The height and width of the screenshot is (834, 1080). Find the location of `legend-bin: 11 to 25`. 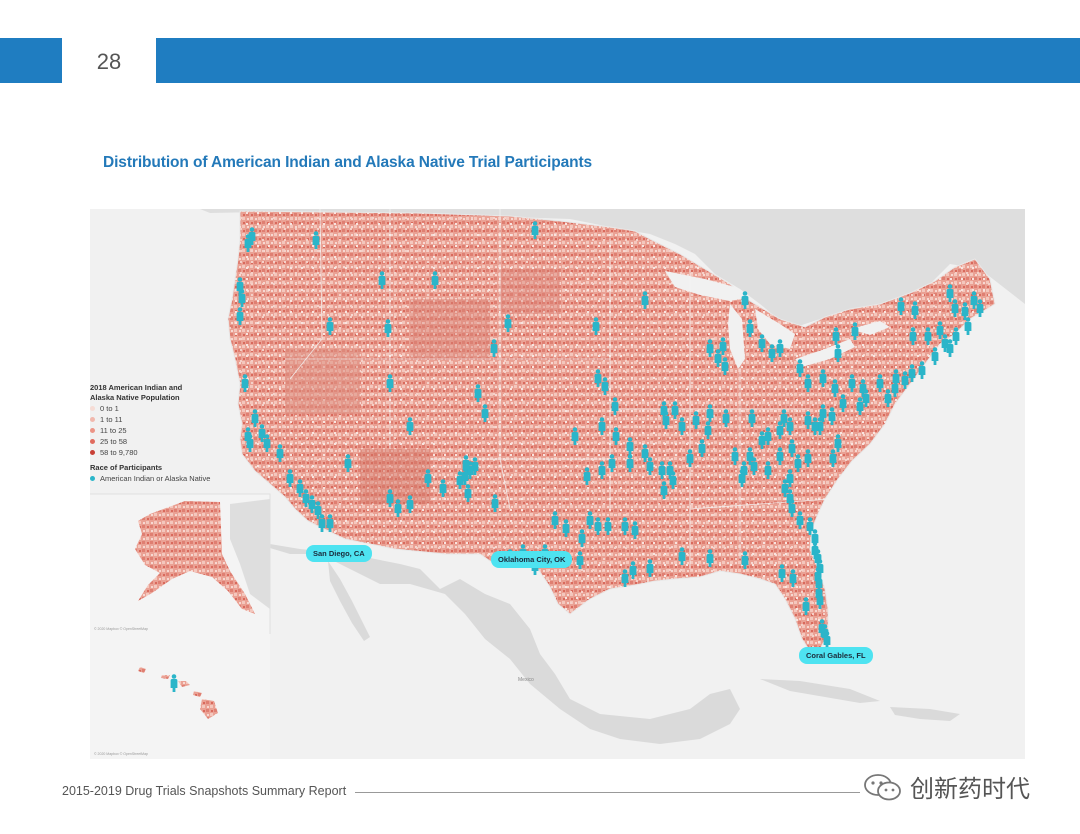

legend-bin: 11 to 25 is located at coordinates (165, 430).